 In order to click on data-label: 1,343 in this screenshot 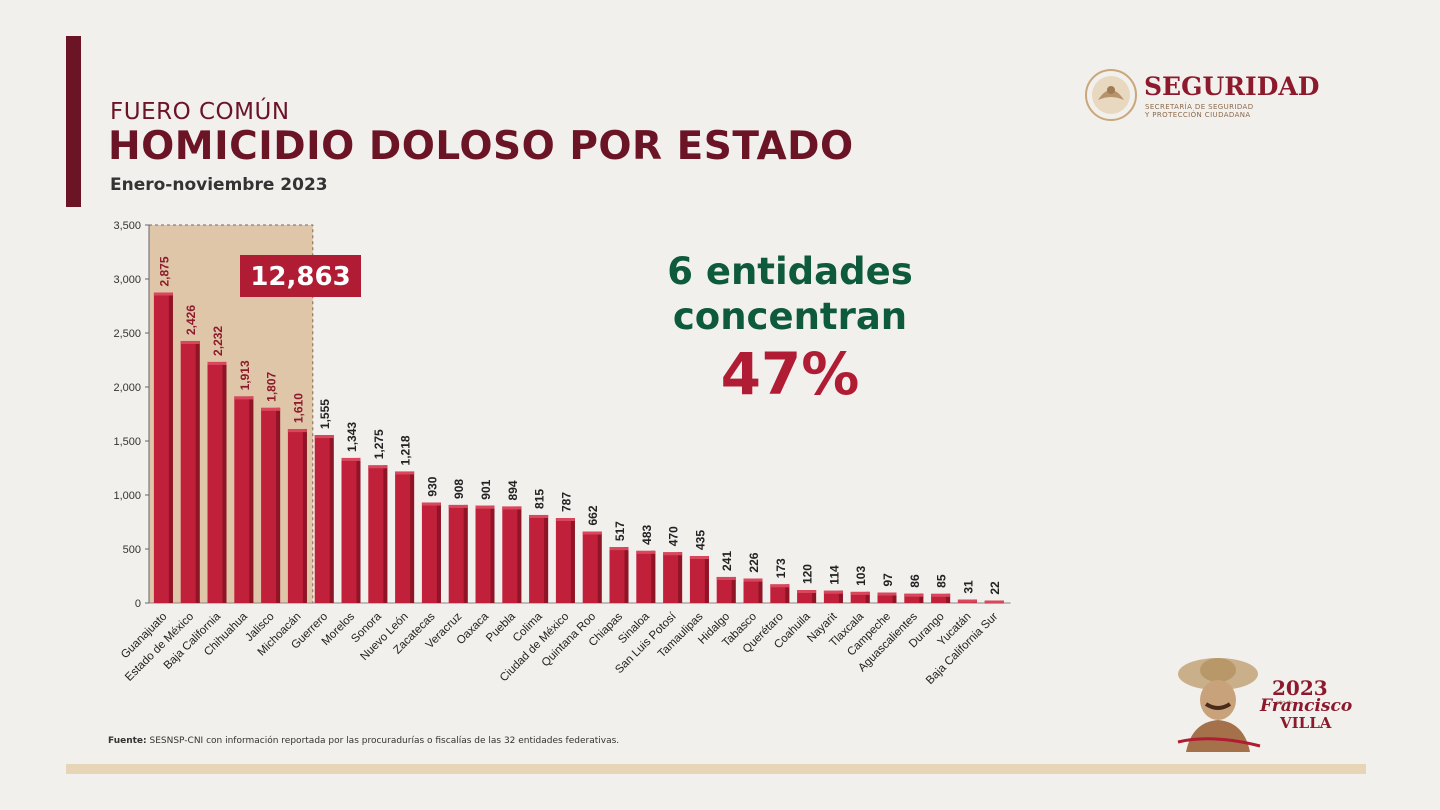, I will do `click(352, 437)`.